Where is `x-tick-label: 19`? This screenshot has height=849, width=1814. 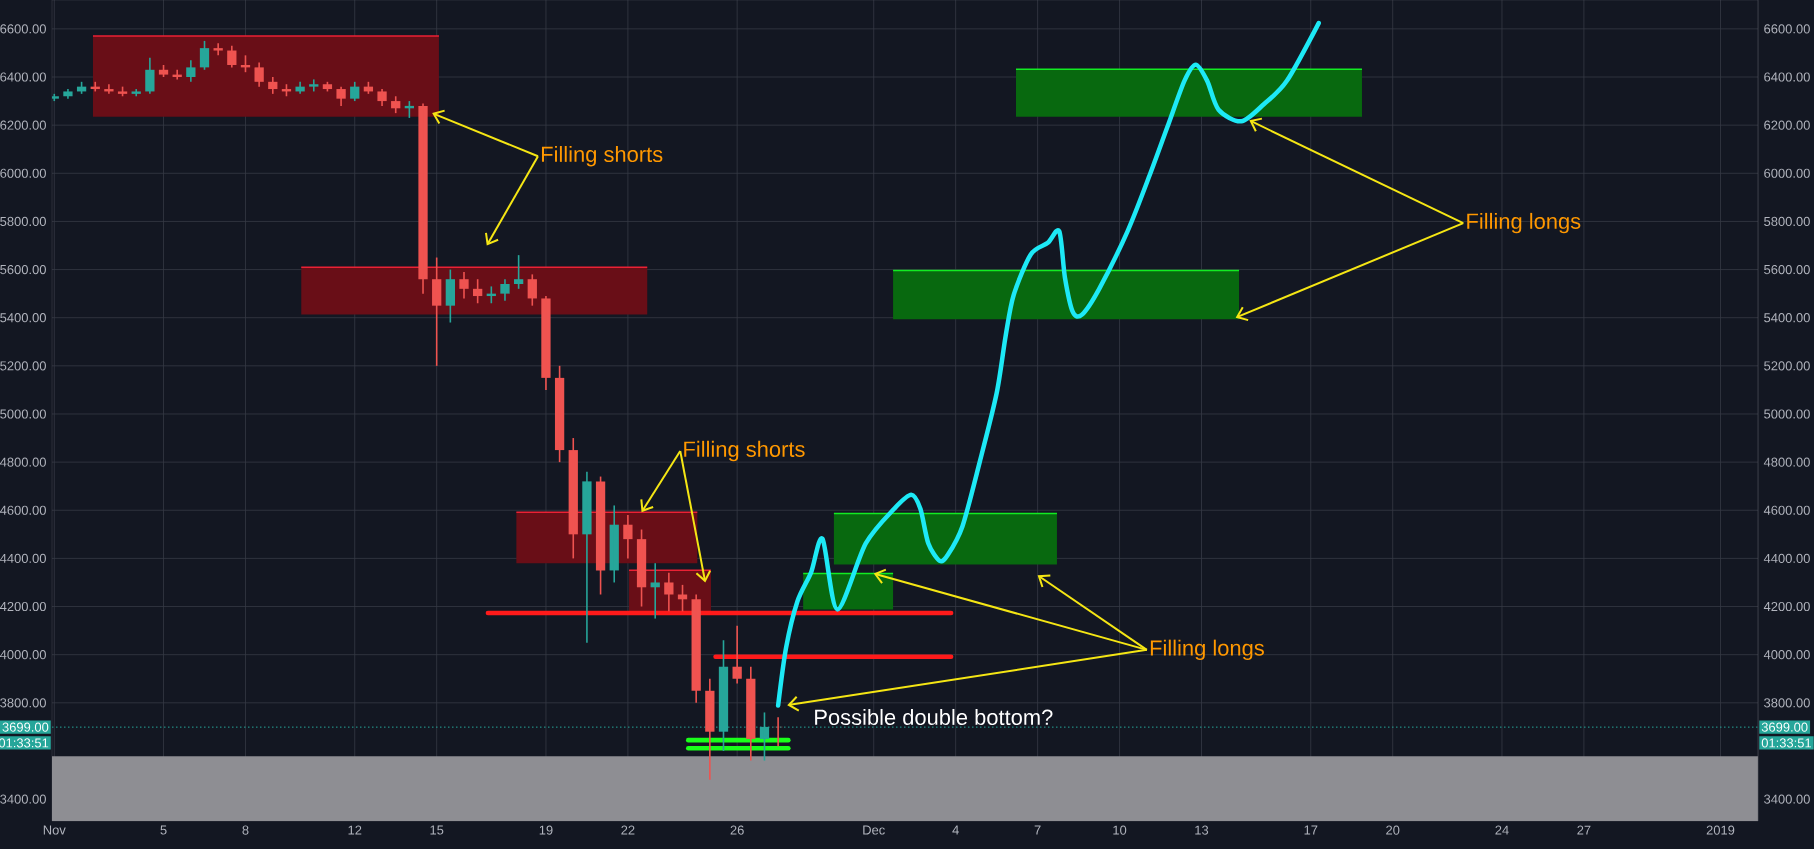 x-tick-label: 19 is located at coordinates (546, 830).